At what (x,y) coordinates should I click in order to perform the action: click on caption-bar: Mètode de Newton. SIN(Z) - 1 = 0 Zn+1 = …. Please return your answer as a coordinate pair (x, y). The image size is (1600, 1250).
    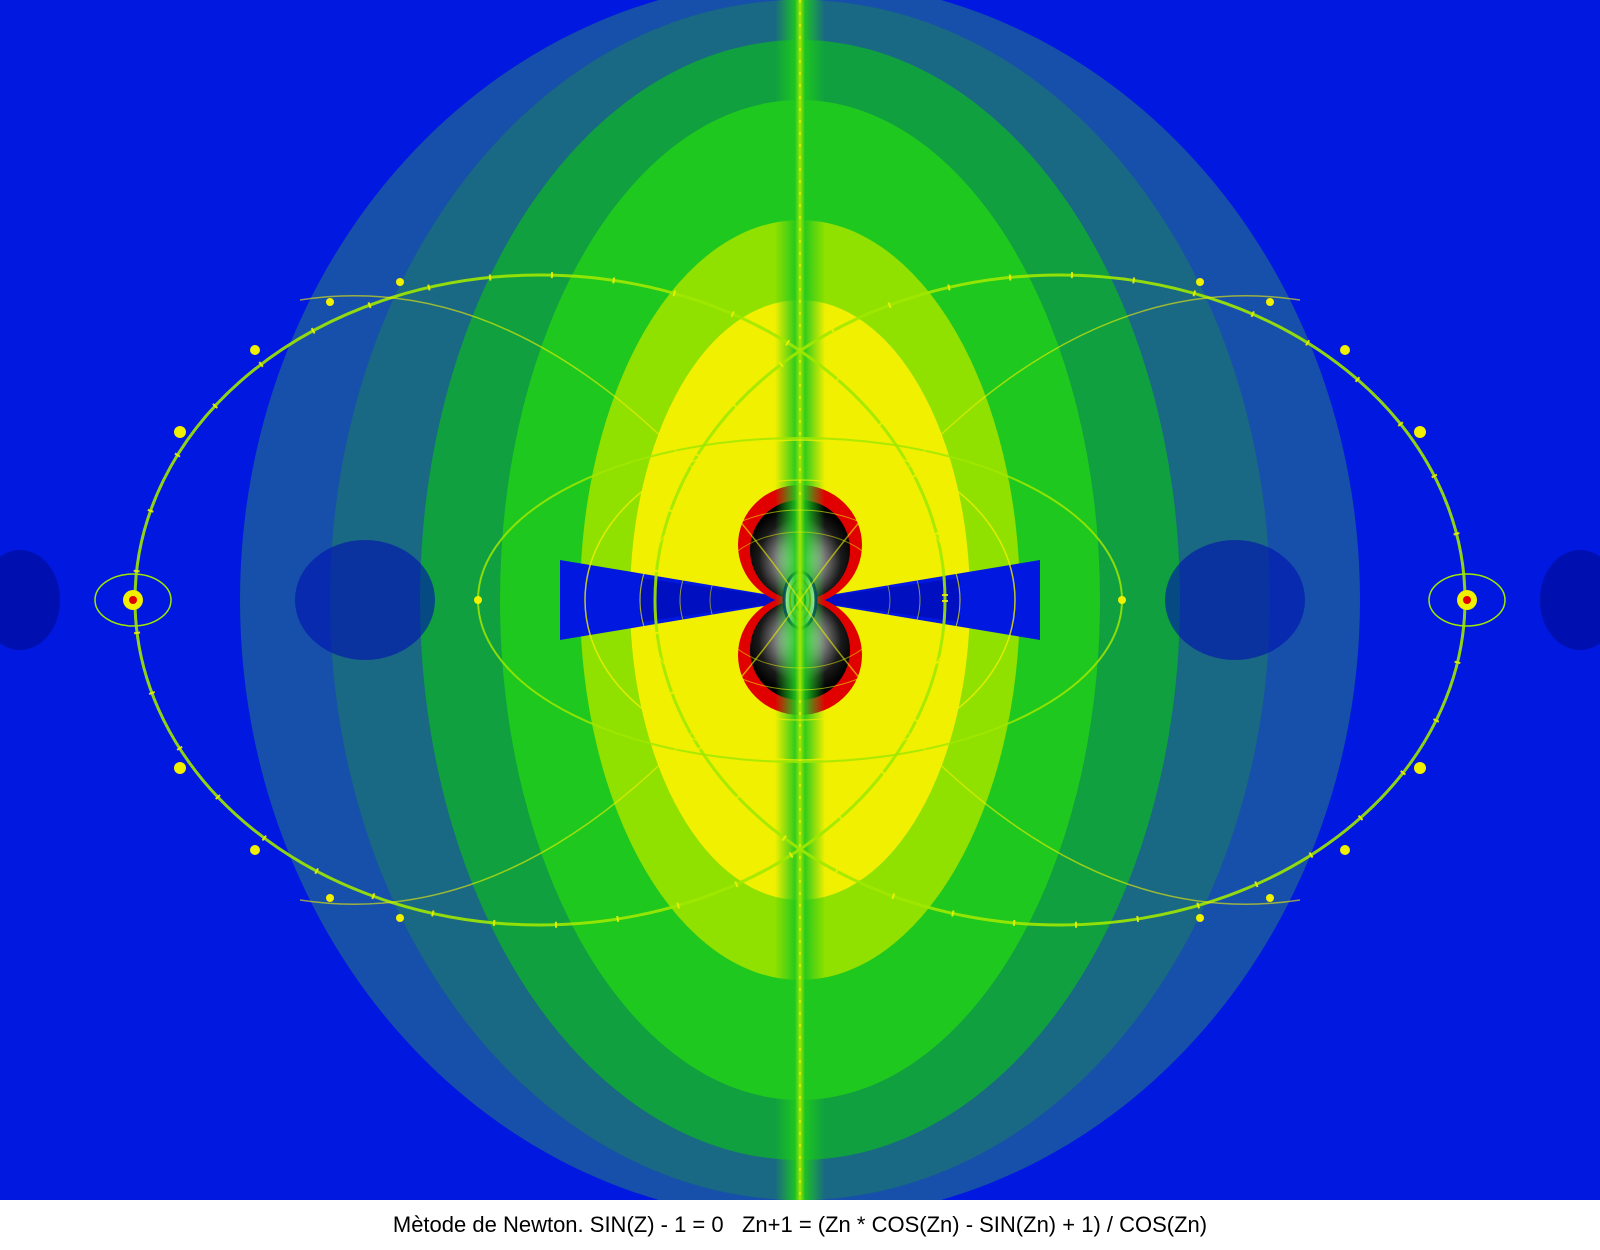
    Looking at the image, I should click on (800, 1225).